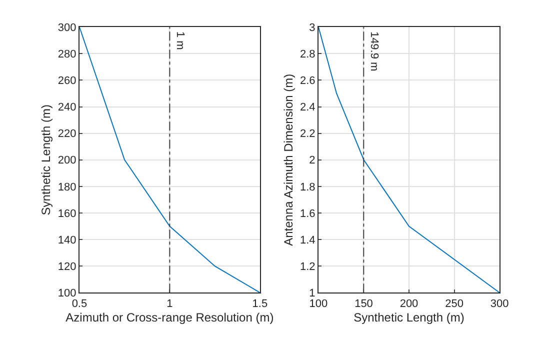 The width and height of the screenshot is (560, 337). What do you see at coordinates (67, 160) in the screenshot?
I see `y-tick-label: 200` at bounding box center [67, 160].